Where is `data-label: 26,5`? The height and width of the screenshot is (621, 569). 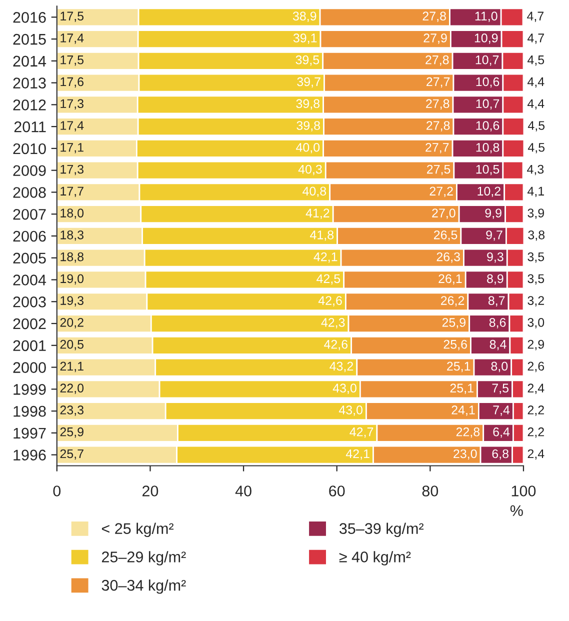 data-label: 26,5 is located at coordinates (446, 235).